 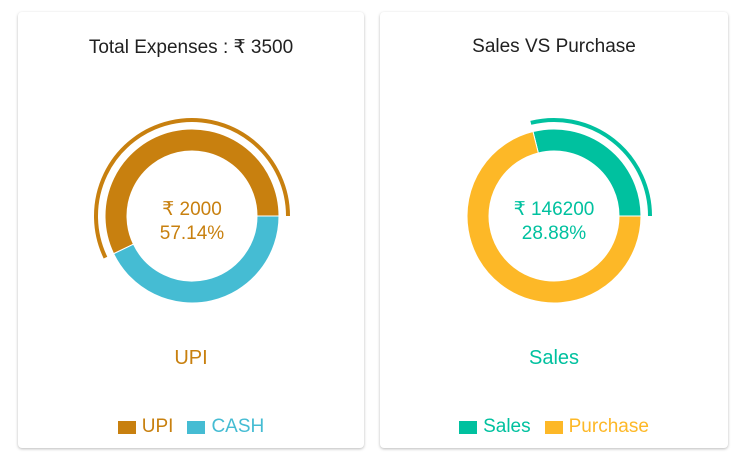 I want to click on sales-legend: Sales Purchase, so click(x=554, y=427).